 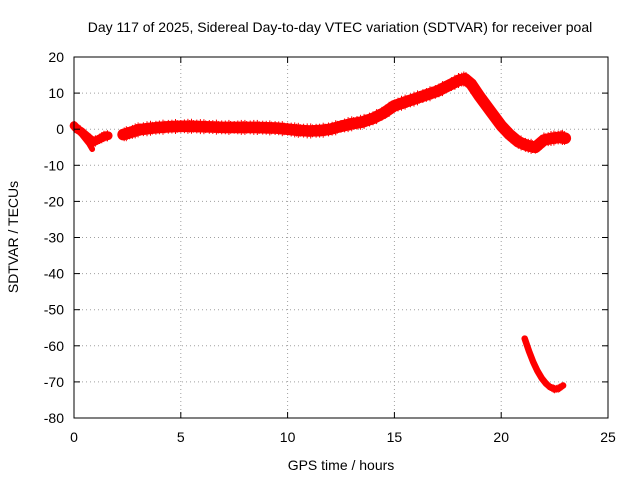 What do you see at coordinates (54, 238) in the screenshot?
I see `y-tick-label: -30` at bounding box center [54, 238].